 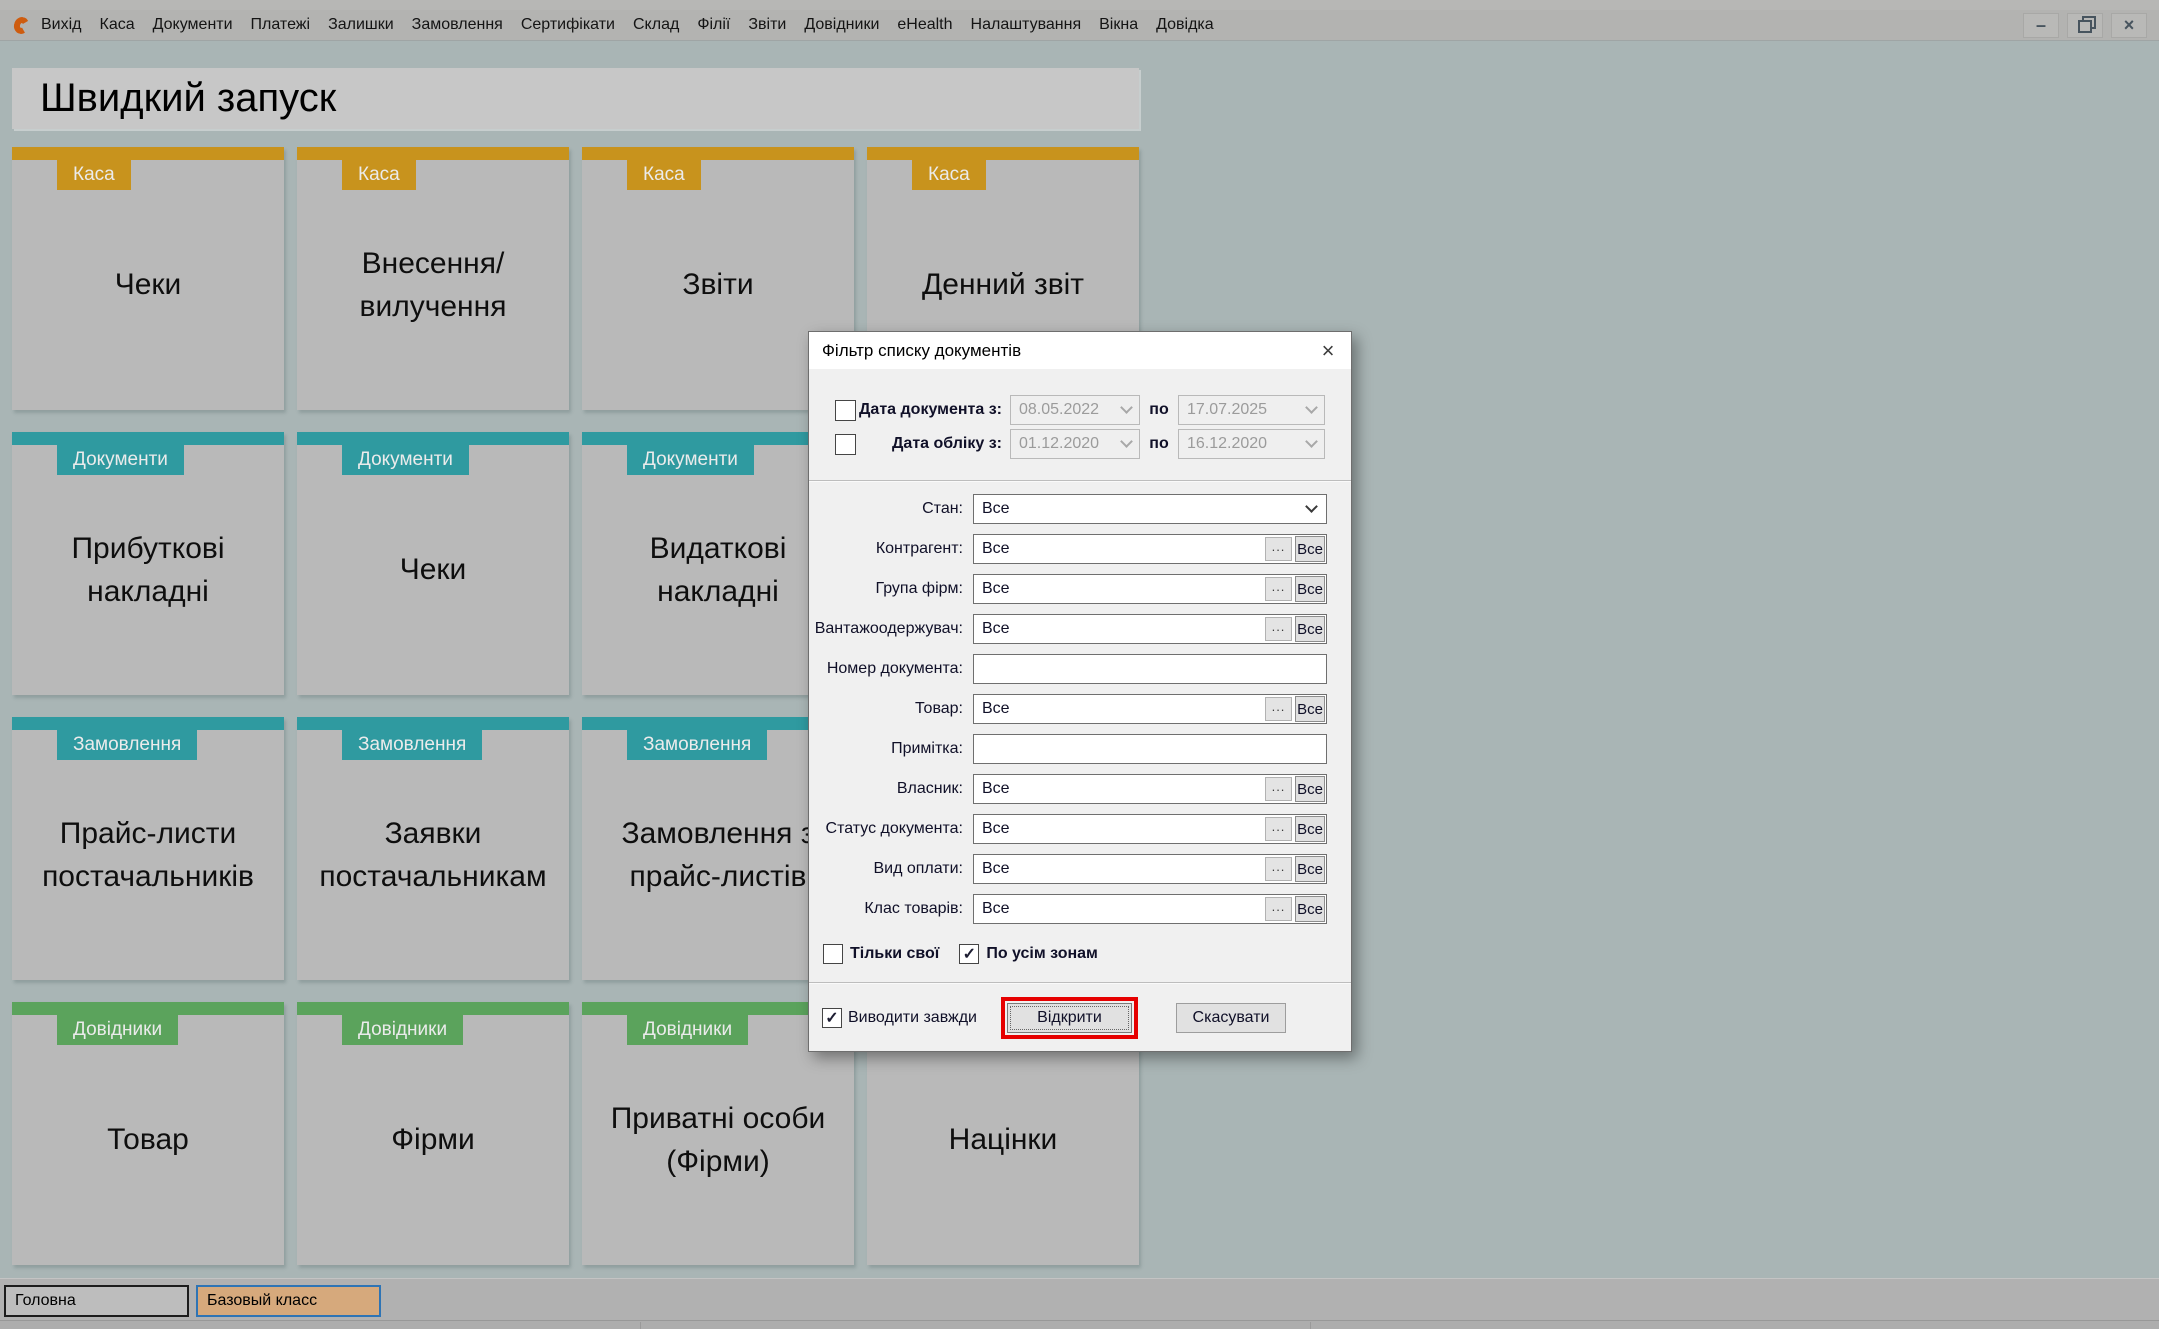 What do you see at coordinates (118, 1030) in the screenshot?
I see `tile-category-badge: Довідники` at bounding box center [118, 1030].